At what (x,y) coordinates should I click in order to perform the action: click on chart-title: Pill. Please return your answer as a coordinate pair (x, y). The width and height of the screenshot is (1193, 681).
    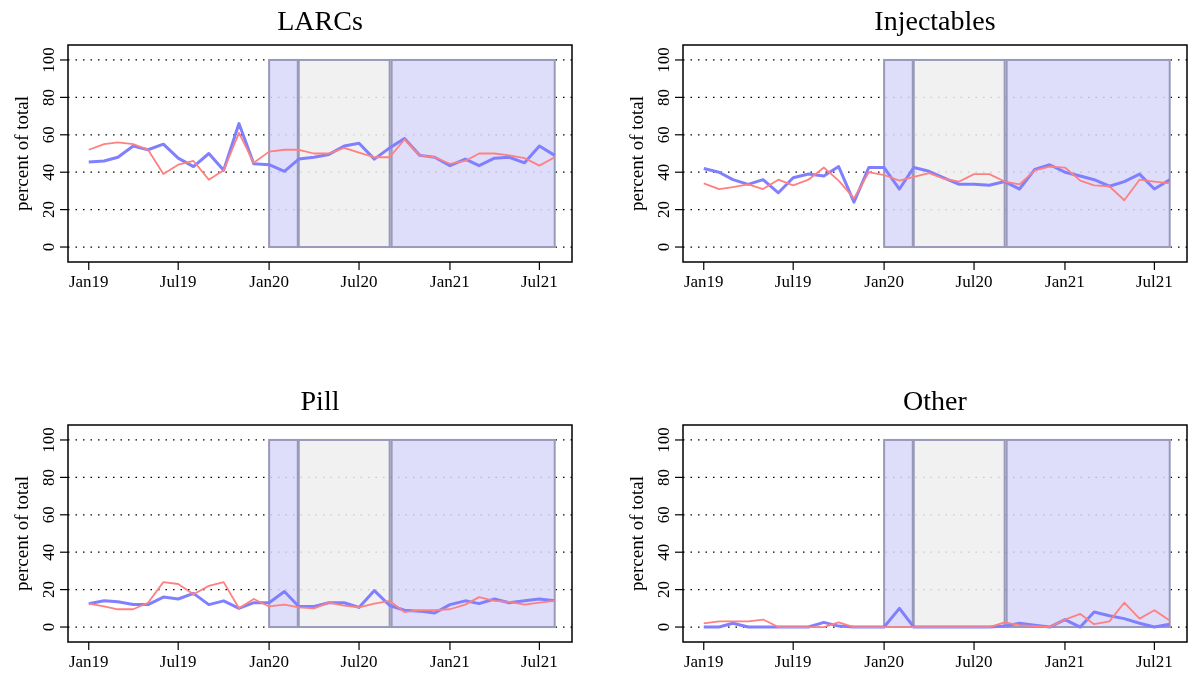
    Looking at the image, I should click on (320, 400).